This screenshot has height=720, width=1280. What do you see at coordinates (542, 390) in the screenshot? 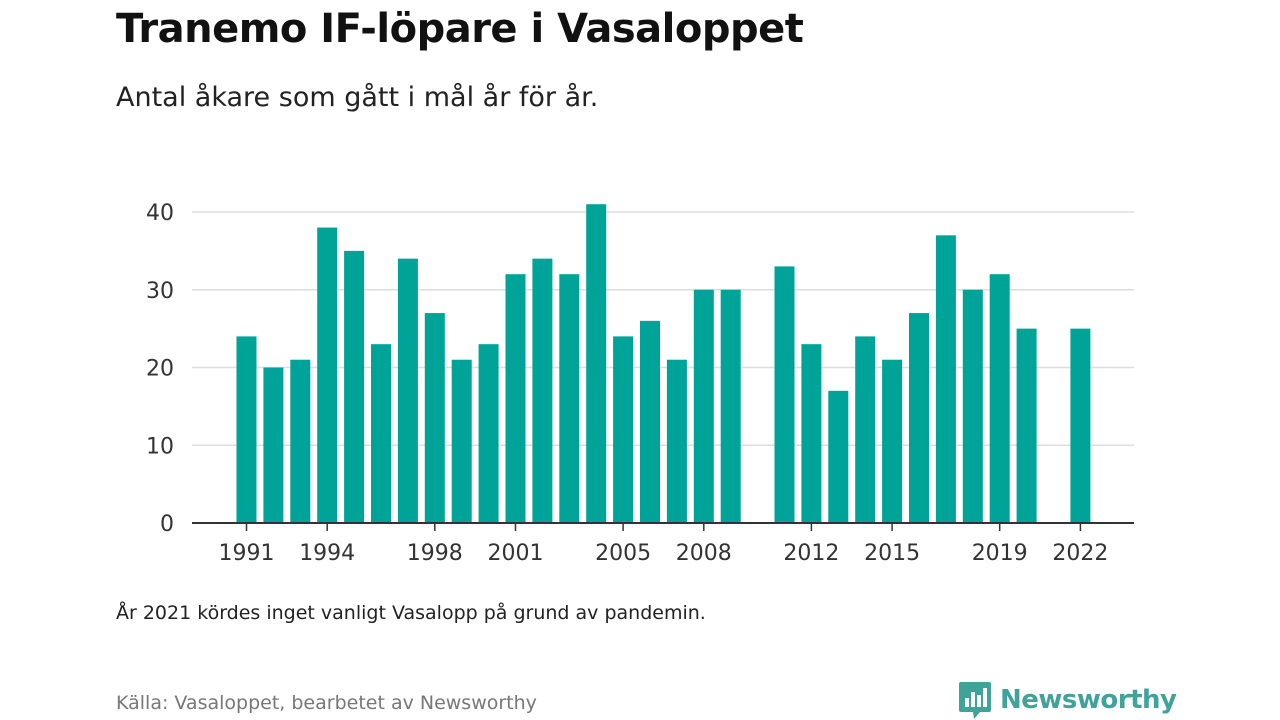
I see `bar-2002` at bounding box center [542, 390].